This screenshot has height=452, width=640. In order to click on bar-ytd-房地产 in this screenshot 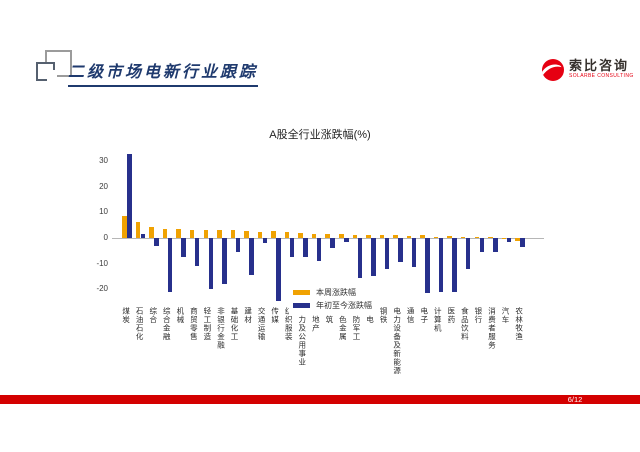, I will do `click(319, 250)`.